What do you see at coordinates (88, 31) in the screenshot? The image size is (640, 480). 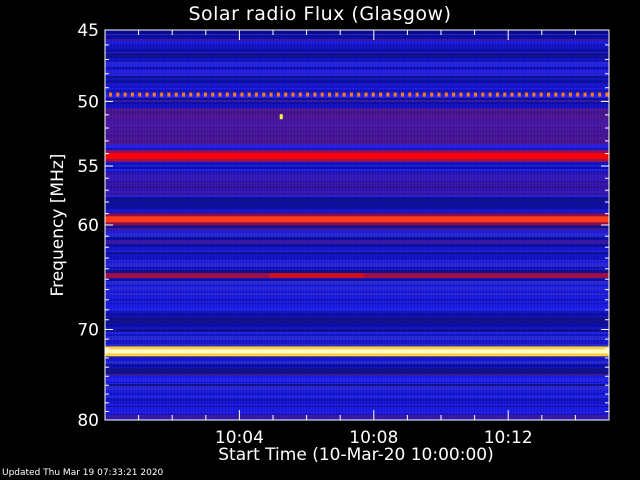 I see `y-tick-label: 45` at bounding box center [88, 31].